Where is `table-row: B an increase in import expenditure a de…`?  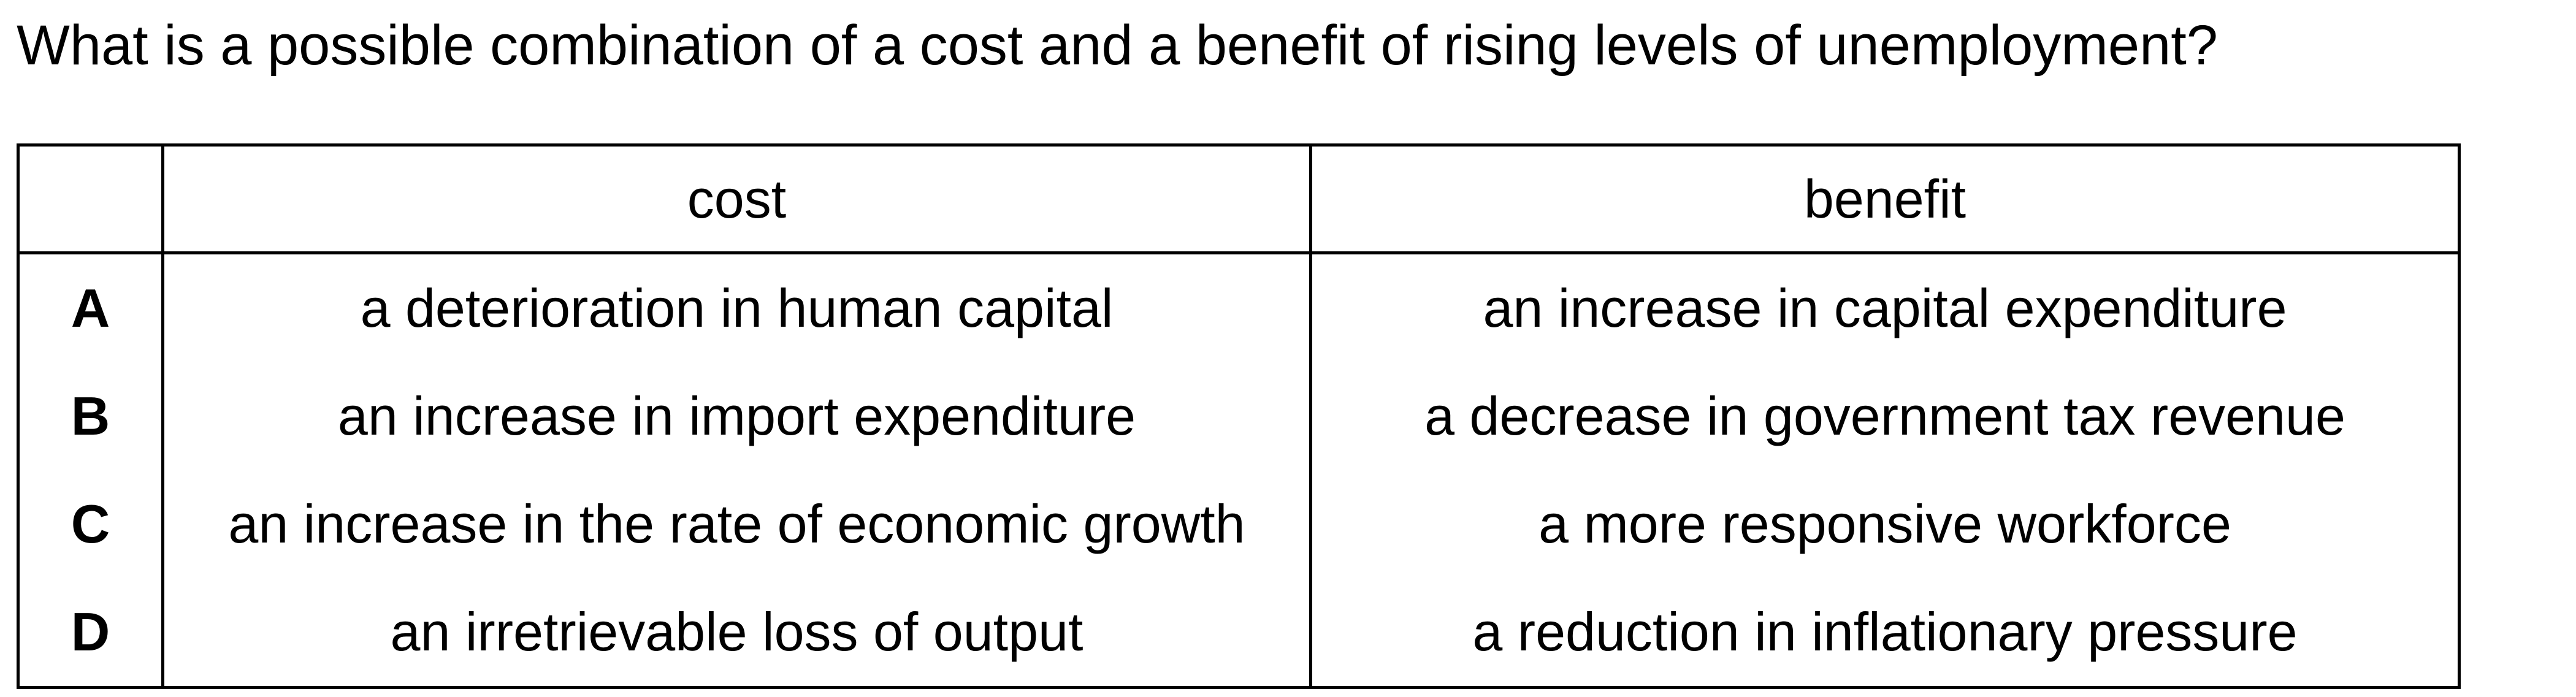
table-row: B an increase in import expenditure a de… is located at coordinates (1239, 416).